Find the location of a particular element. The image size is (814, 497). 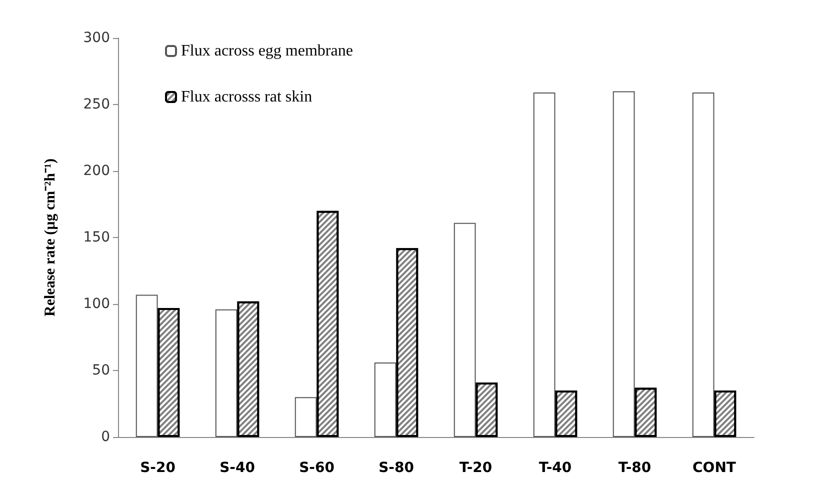

legend-label: Flux across egg membrane is located at coordinates (267, 51).